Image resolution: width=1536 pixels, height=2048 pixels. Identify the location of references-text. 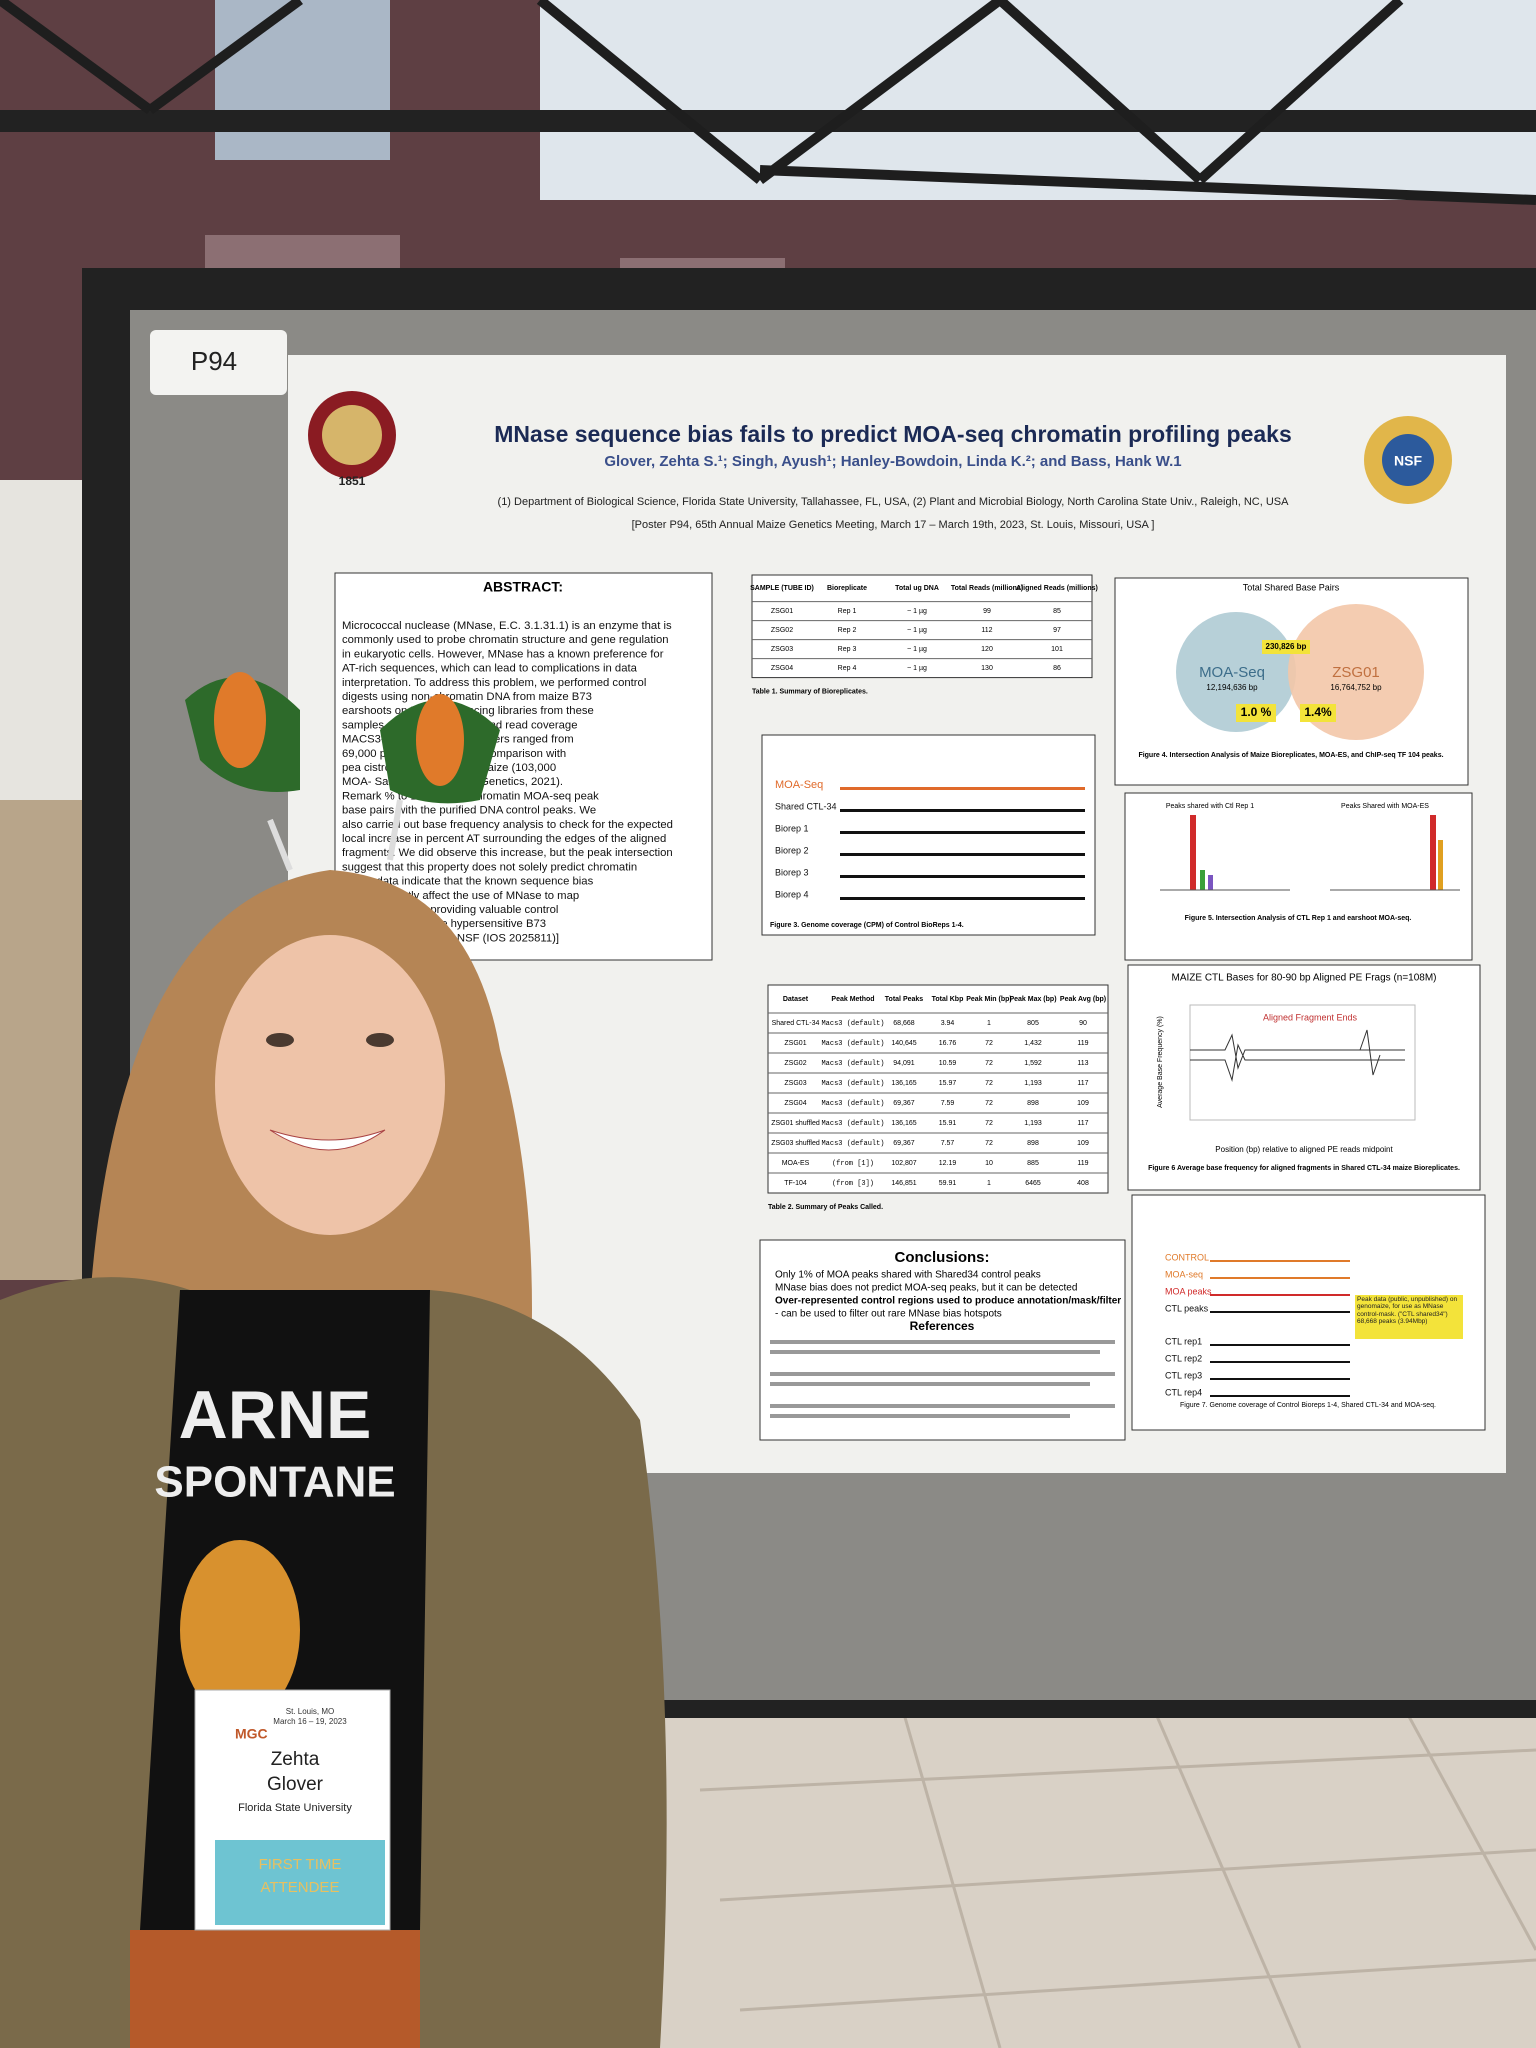
(942, 1379).